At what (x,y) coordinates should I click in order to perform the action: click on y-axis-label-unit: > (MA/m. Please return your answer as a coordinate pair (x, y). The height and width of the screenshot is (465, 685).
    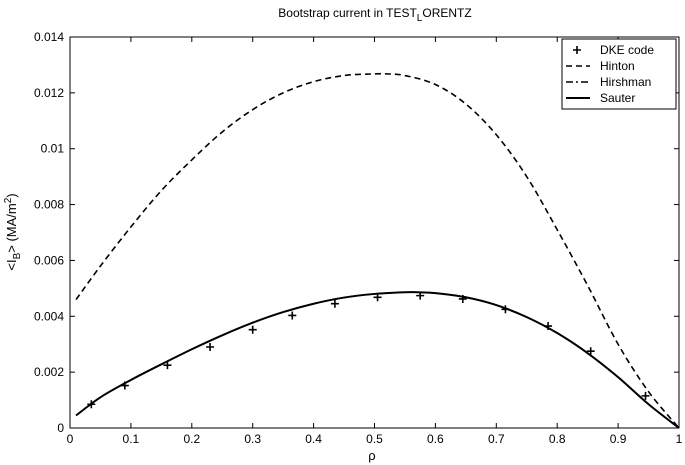
    Looking at the image, I should click on (11, 227).